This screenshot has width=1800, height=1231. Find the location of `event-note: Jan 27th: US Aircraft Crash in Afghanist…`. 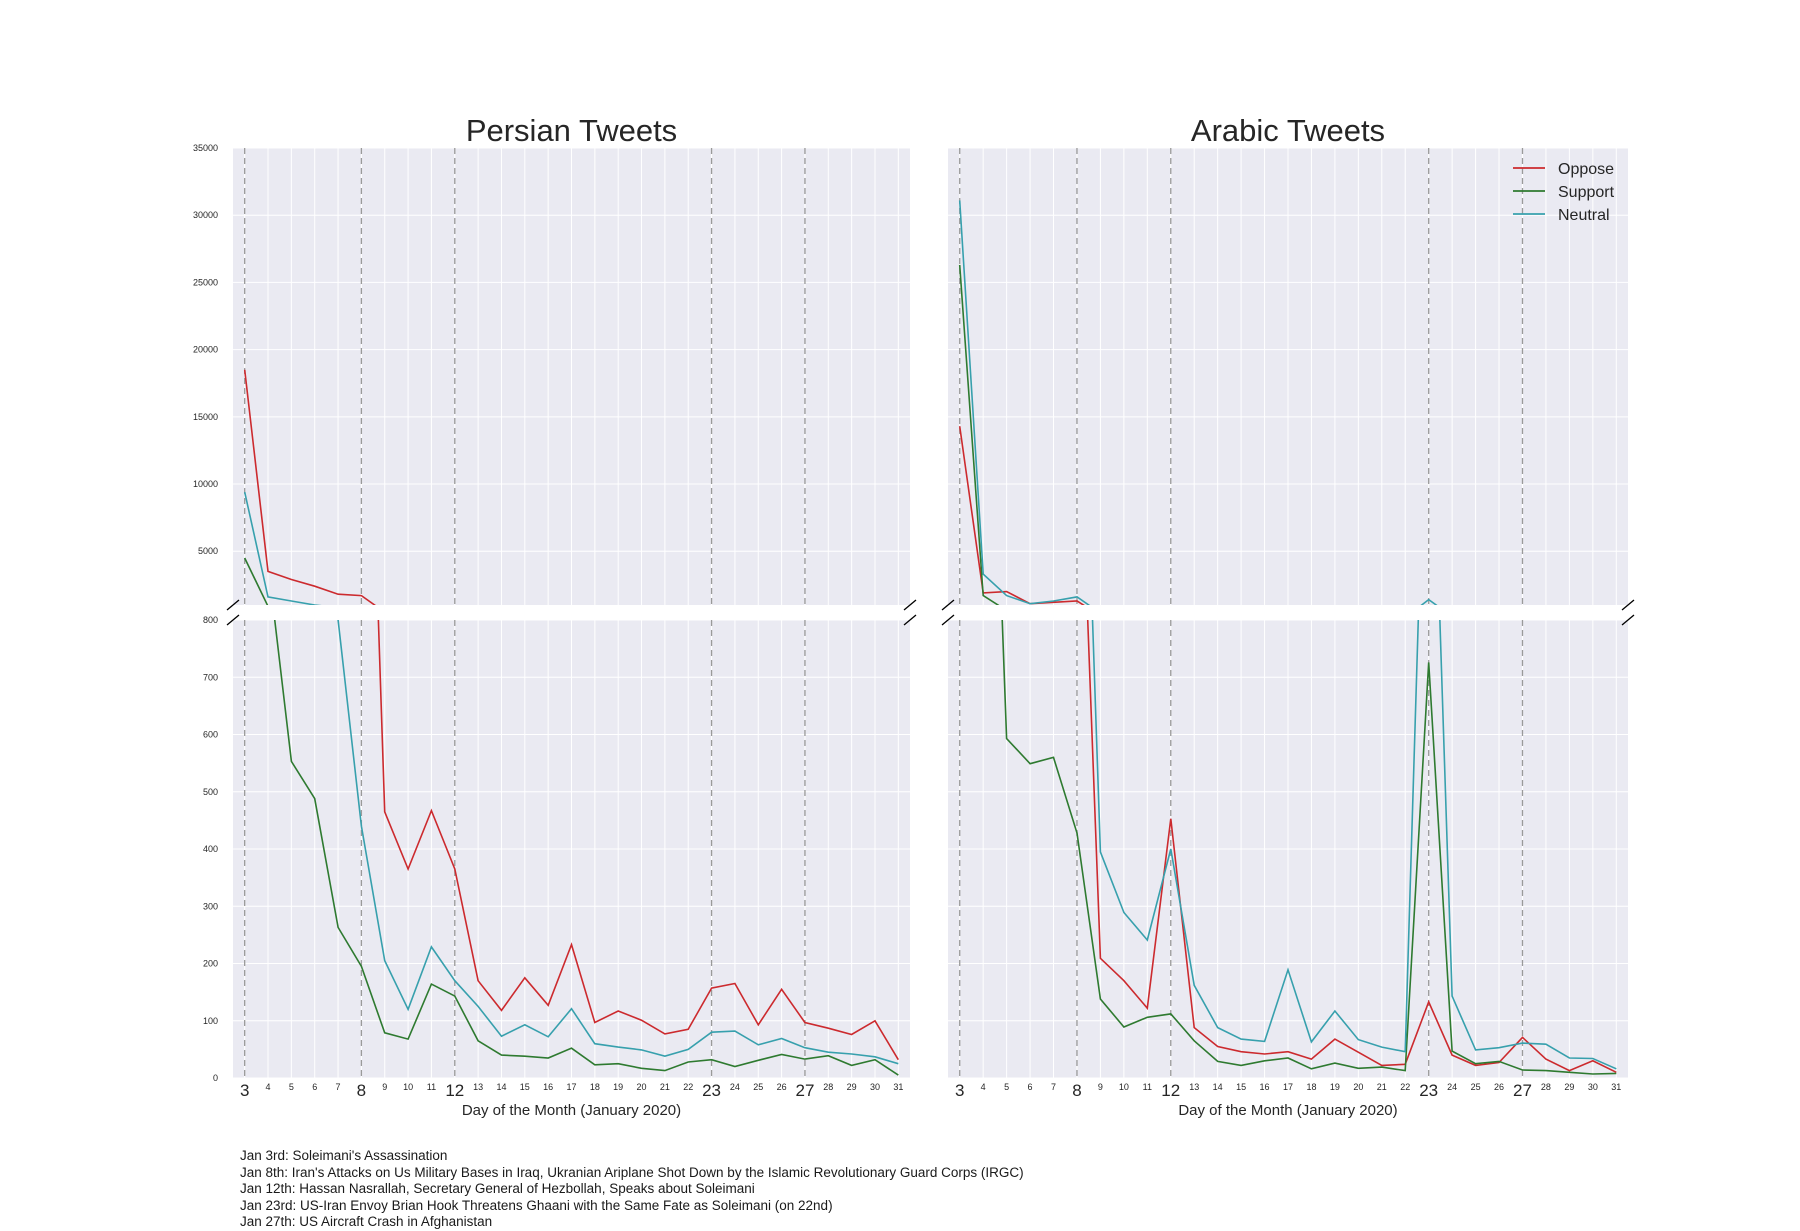

event-note: Jan 27th: US Aircraft Crash in Afghanist… is located at coordinates (366, 1221).